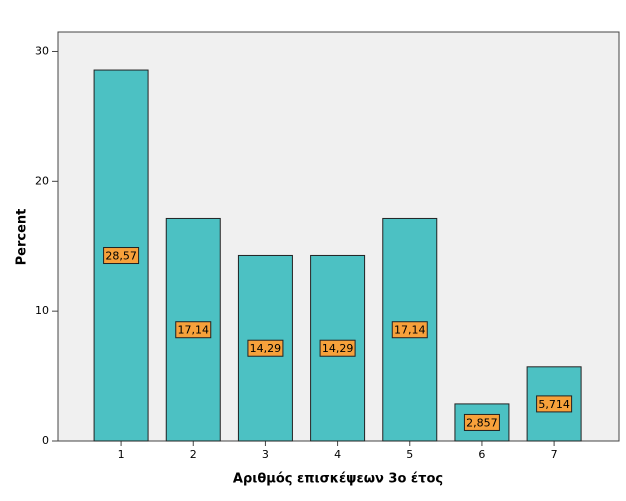 The height and width of the screenshot is (501, 626). Describe the element at coordinates (481, 454) in the screenshot. I see `x-tick-label: 6` at that location.